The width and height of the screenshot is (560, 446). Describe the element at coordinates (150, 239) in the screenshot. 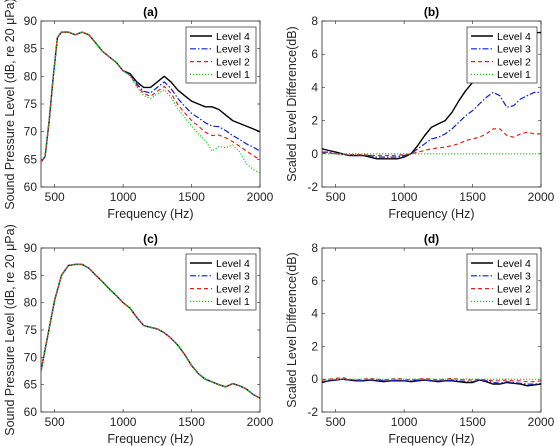

I see `panel-title: (c)` at that location.